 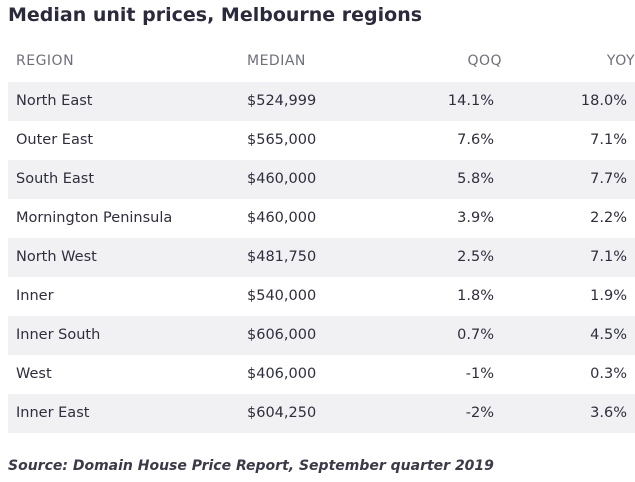 What do you see at coordinates (282, 296) in the screenshot?
I see `table-cell: $540,000` at bounding box center [282, 296].